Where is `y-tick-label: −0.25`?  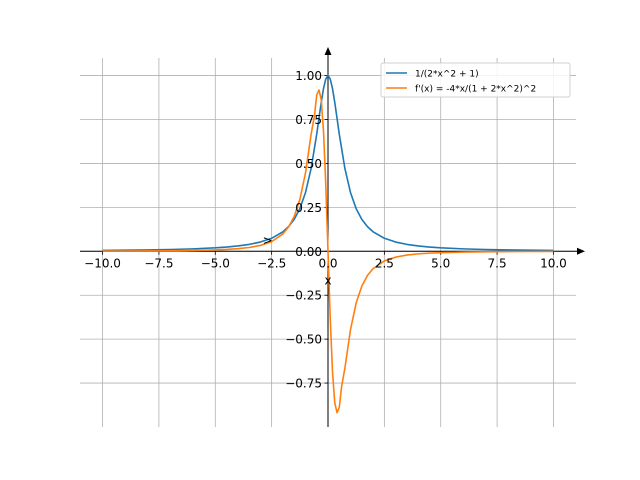
y-tick-label: −0.25 is located at coordinates (303, 296).